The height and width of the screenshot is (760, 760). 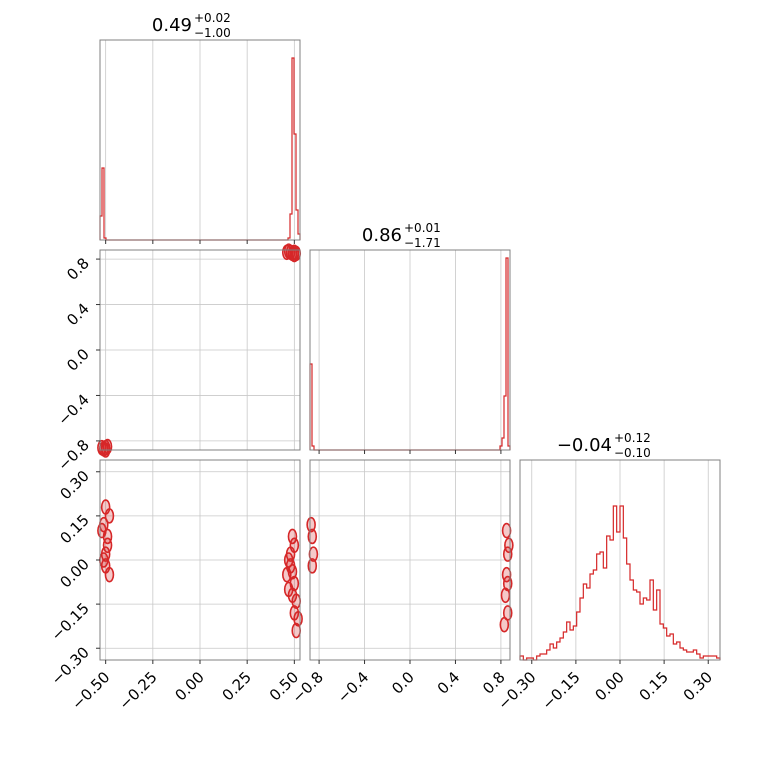 What do you see at coordinates (212, 33) in the screenshot?
I see `title-err-minus-0: −1.00` at bounding box center [212, 33].